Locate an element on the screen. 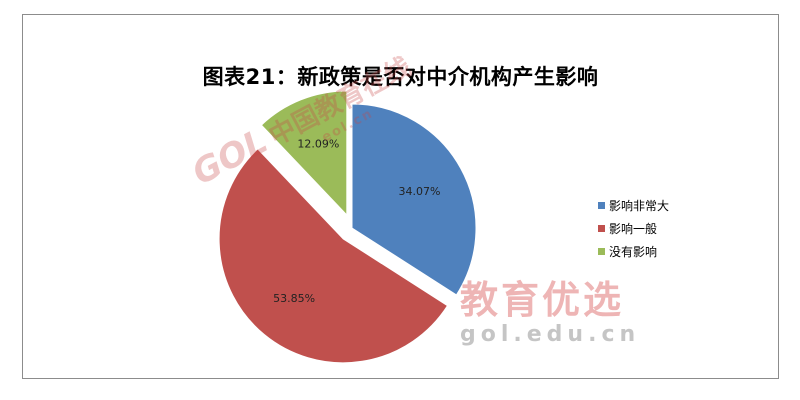 The image size is (800, 400). legend-item-2: 没有影响 is located at coordinates (633, 251).